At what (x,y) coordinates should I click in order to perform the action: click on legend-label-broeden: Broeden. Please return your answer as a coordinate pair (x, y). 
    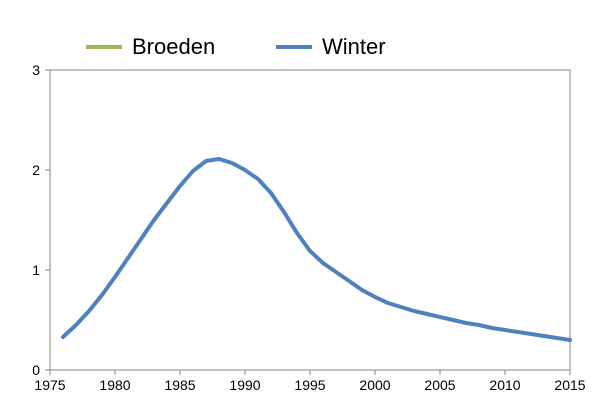
    Looking at the image, I should click on (174, 46).